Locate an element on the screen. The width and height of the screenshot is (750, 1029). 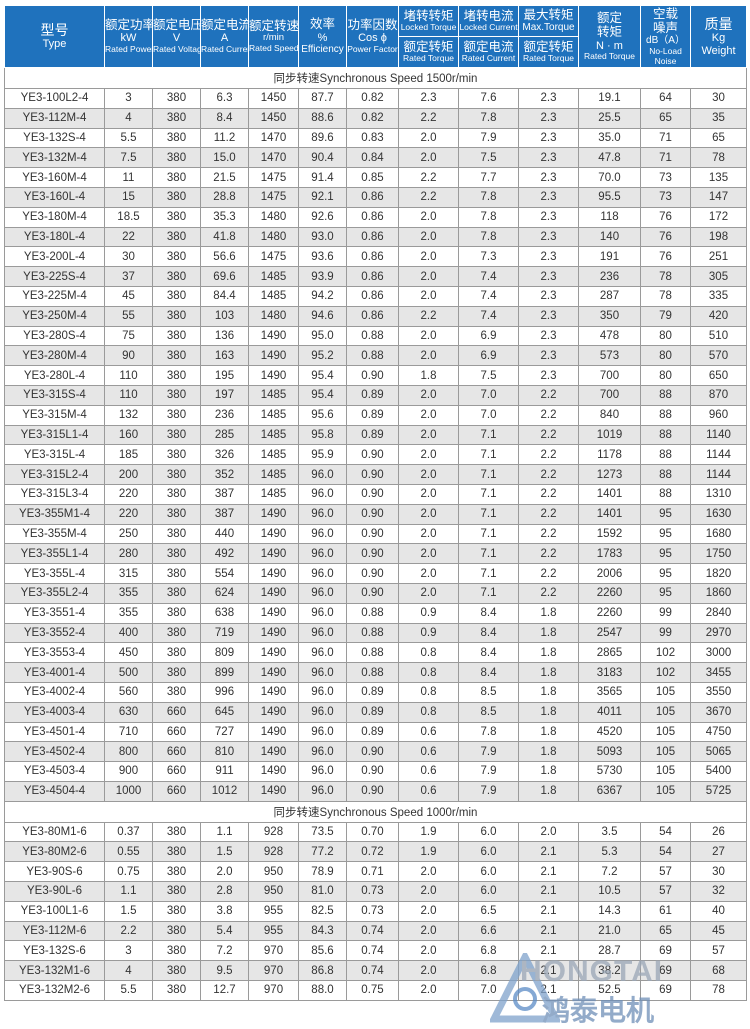
cell-weight: 30 is located at coordinates (718, 98).